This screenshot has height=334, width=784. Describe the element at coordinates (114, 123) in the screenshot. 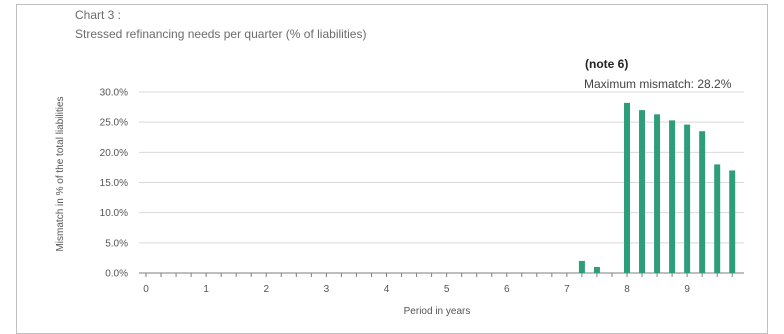

I see `y-tick-label: 25.0%` at that location.